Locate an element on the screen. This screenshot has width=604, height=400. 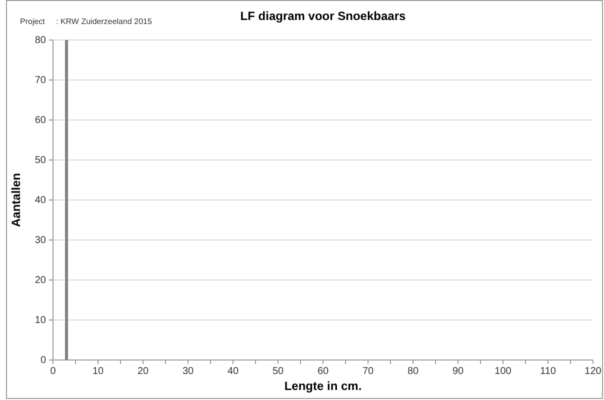
x-tick-label: 110 is located at coordinates (548, 372).